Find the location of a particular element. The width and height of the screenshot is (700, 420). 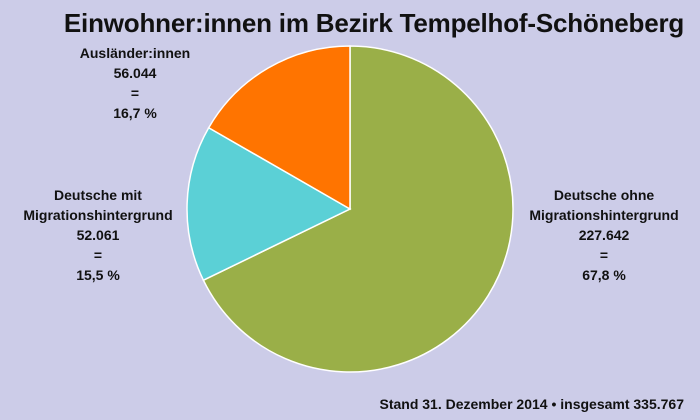

label-line: Ausländer:innen is located at coordinates (135, 53).